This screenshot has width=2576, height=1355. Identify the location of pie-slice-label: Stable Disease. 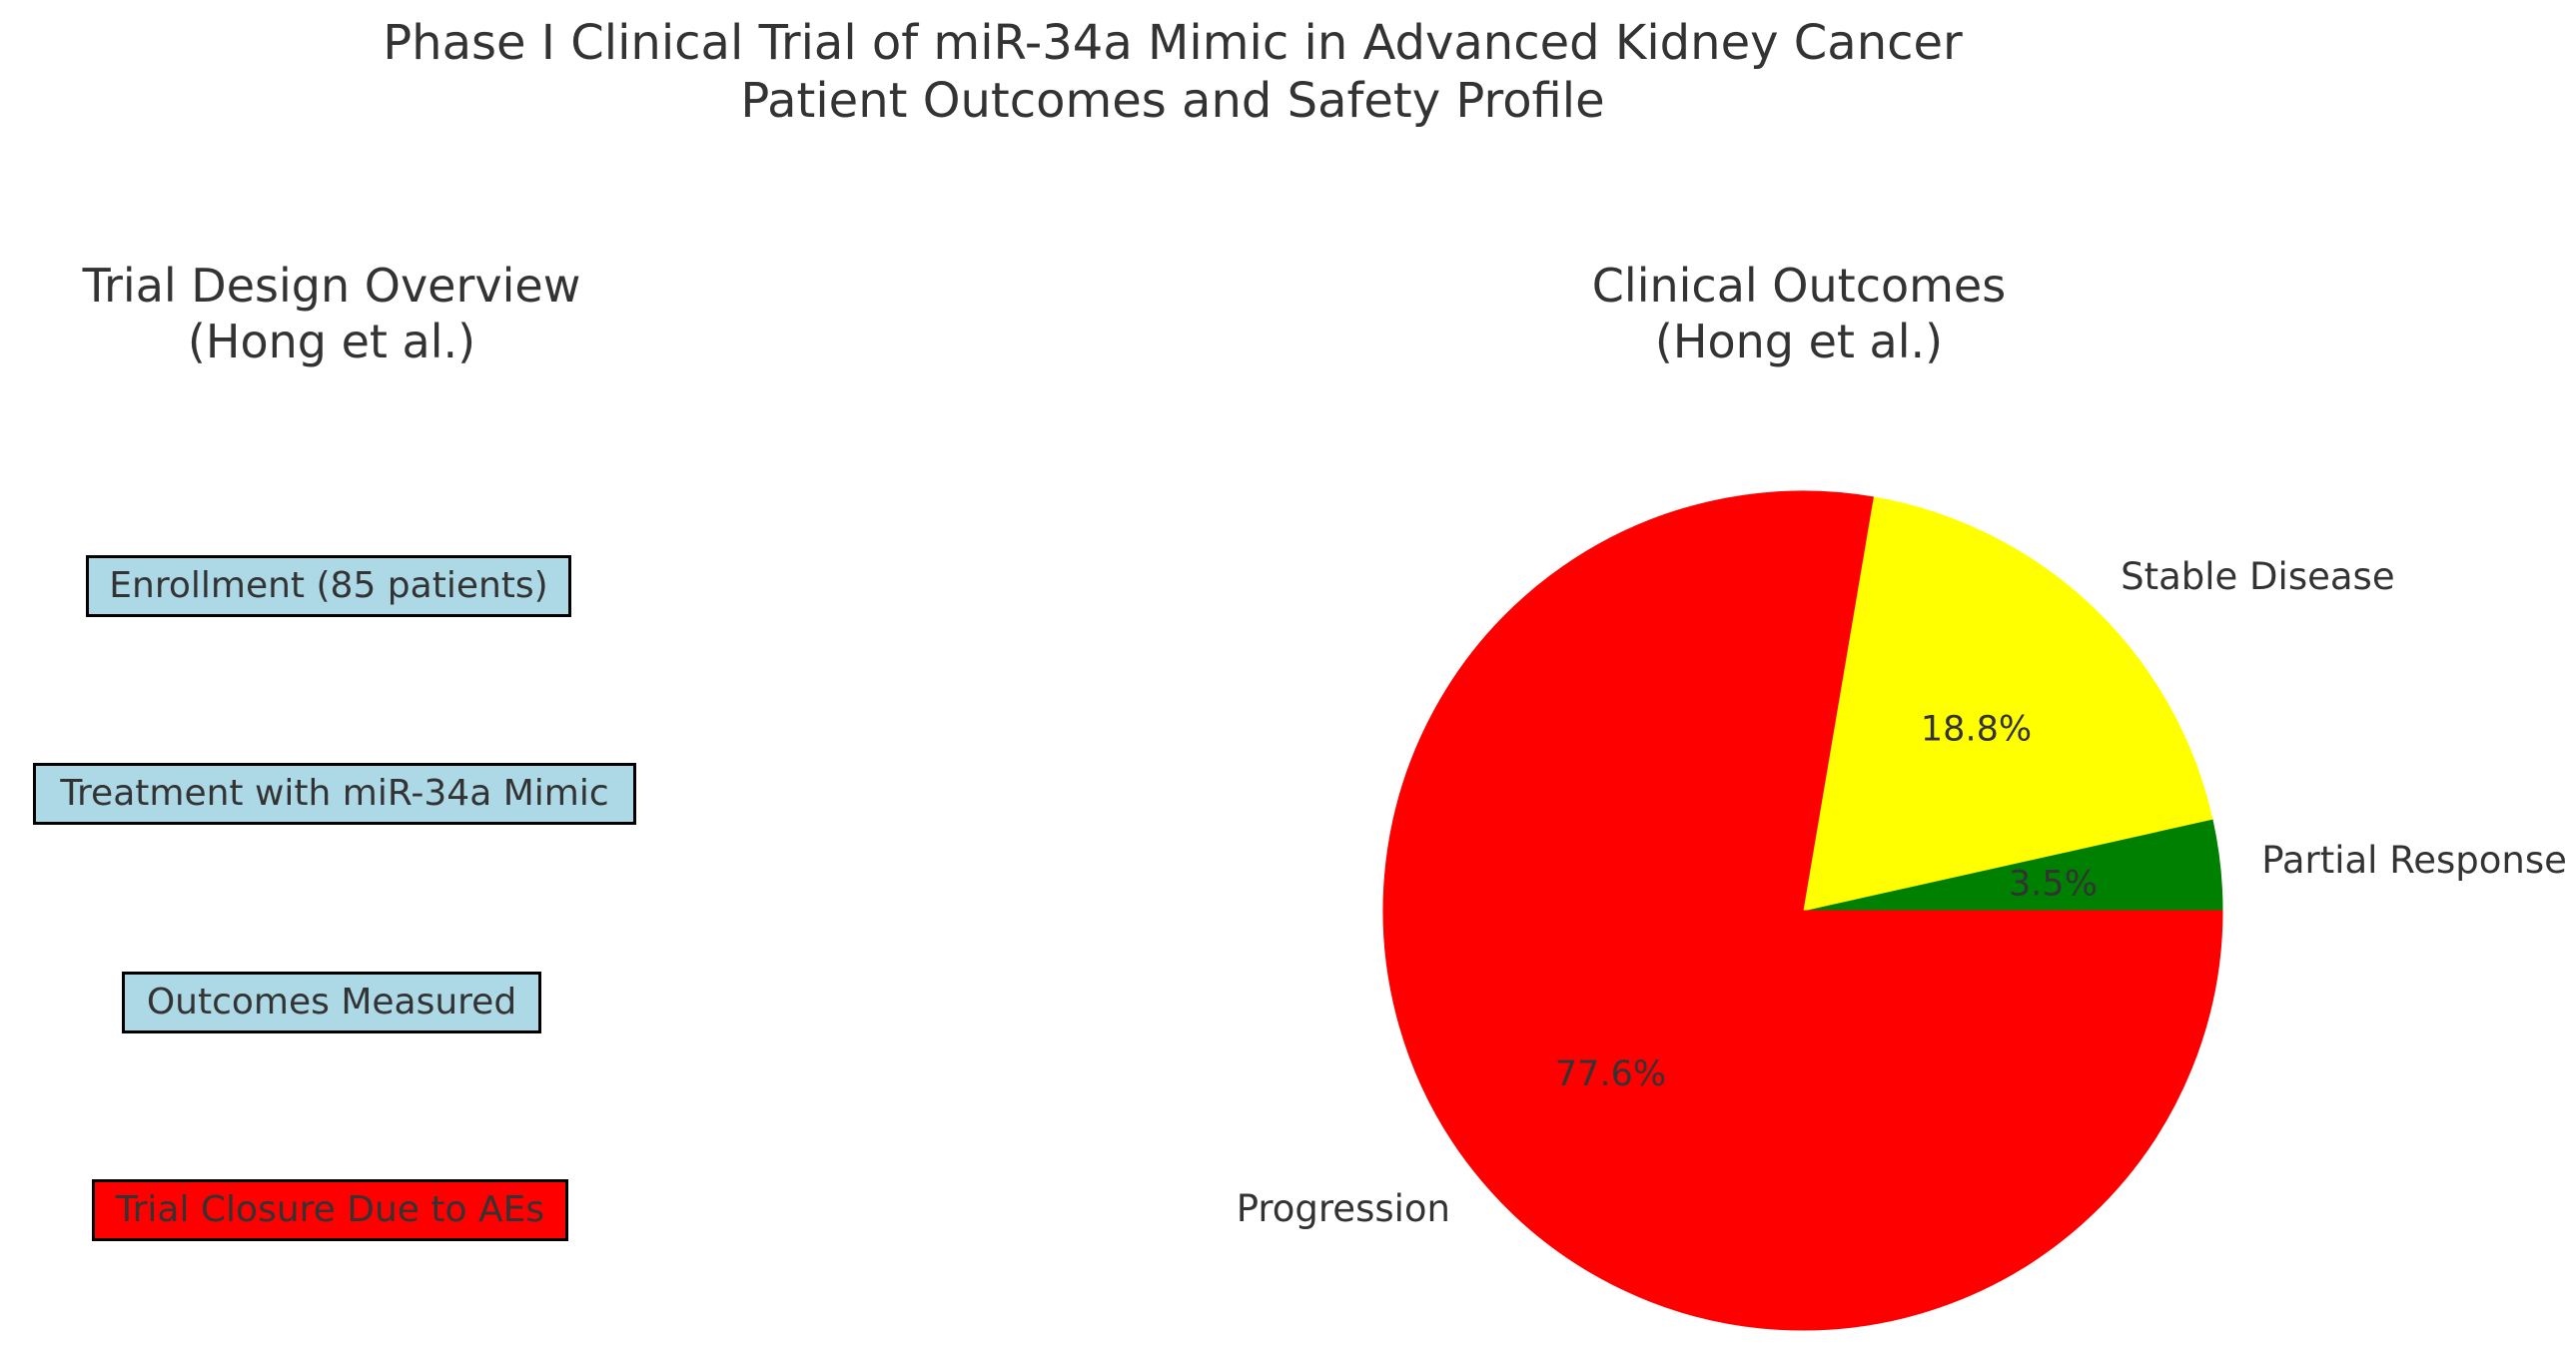
(2258, 576).